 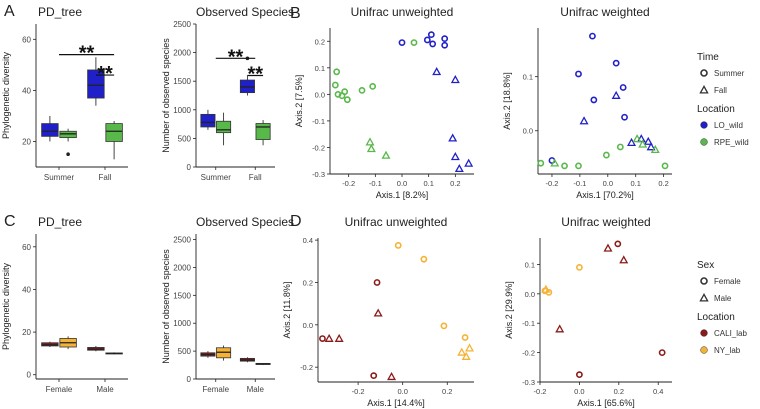 What do you see at coordinates (6, 95) in the screenshot?
I see `y-axis-label: Phylogenetic diversity` at bounding box center [6, 95].